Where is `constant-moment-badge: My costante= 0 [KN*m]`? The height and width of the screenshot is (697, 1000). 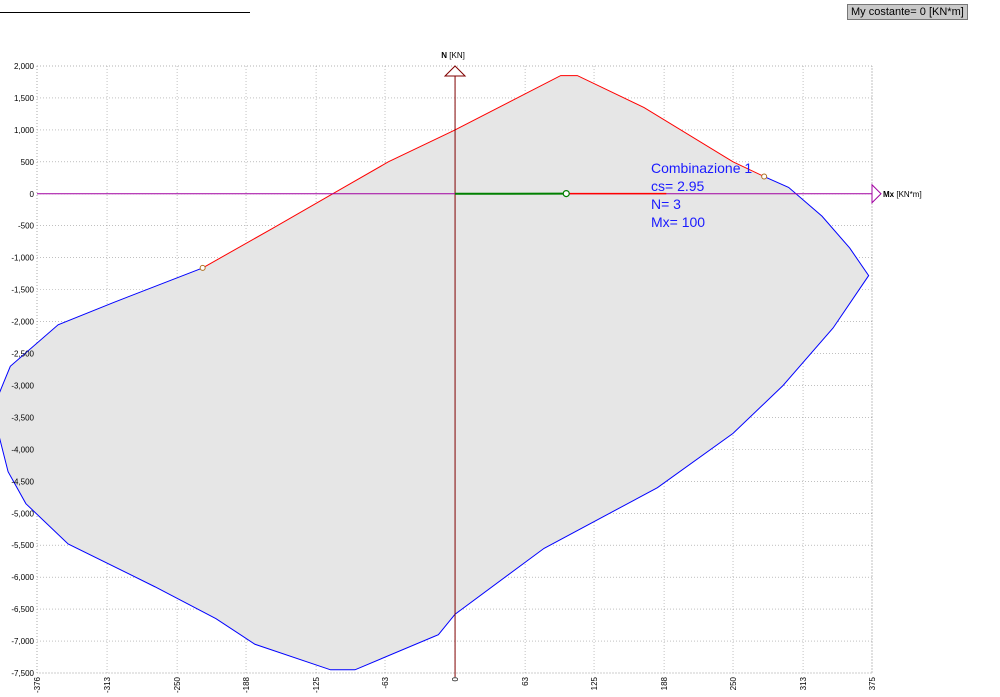
constant-moment-badge: My costante= 0 [KN*m] is located at coordinates (907, 12).